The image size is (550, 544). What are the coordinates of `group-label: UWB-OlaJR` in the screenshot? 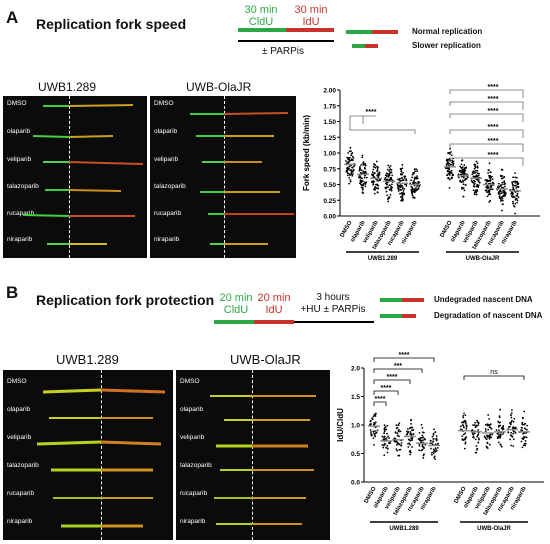 It's located at (494, 529).